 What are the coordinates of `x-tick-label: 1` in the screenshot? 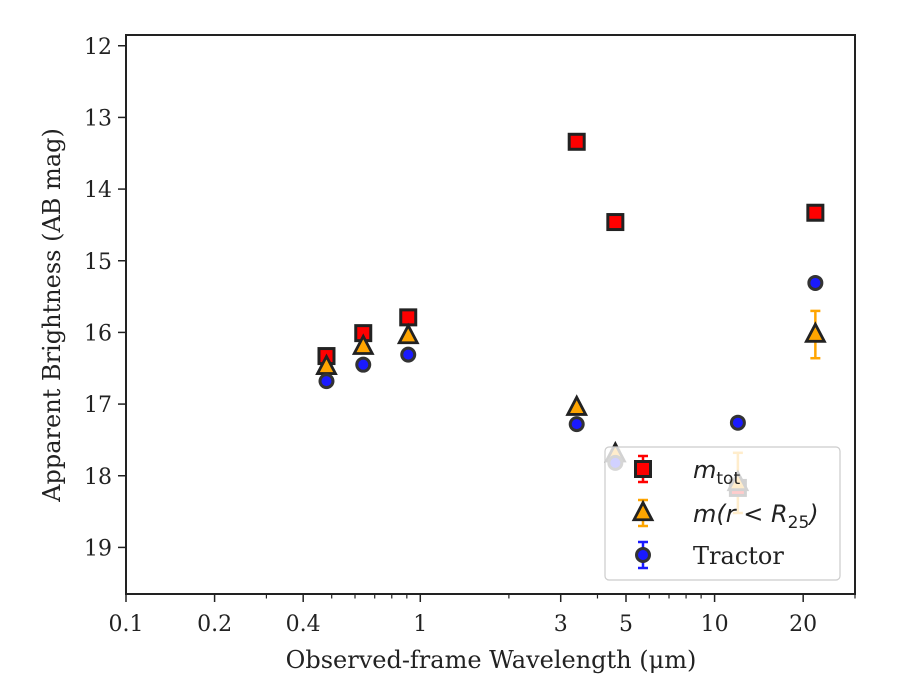 It's located at (420, 624).